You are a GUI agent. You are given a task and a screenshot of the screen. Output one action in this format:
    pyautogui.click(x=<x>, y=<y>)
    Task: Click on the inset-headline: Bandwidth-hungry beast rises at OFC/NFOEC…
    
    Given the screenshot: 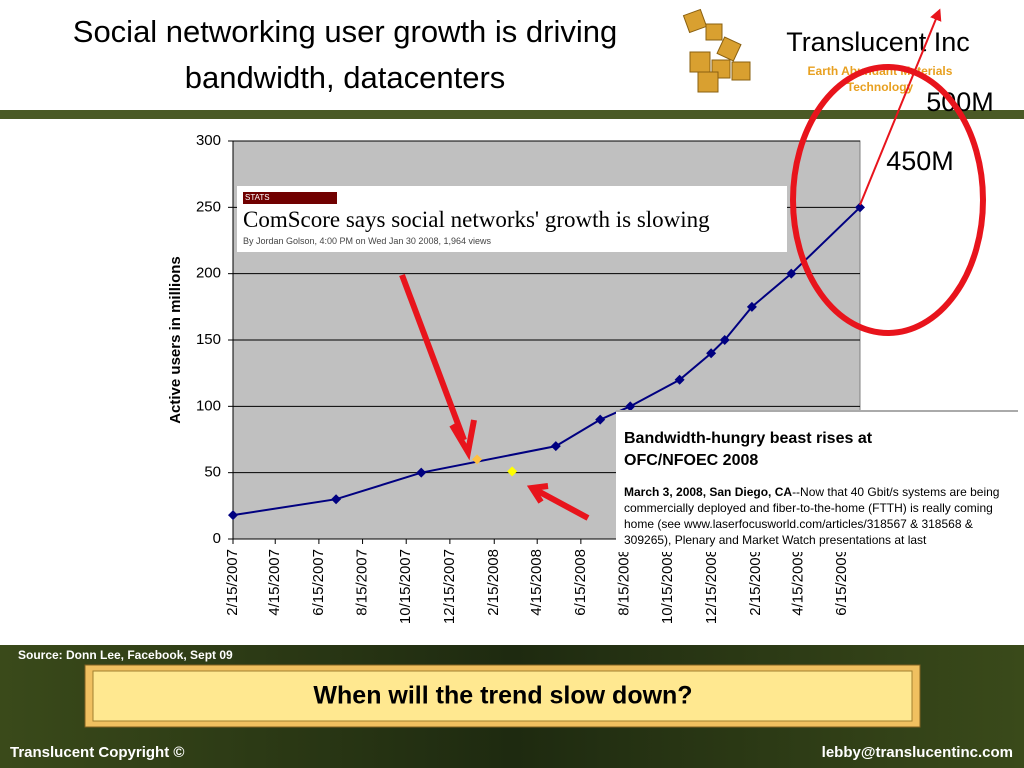 What is the action you would take?
    pyautogui.click(x=821, y=450)
    